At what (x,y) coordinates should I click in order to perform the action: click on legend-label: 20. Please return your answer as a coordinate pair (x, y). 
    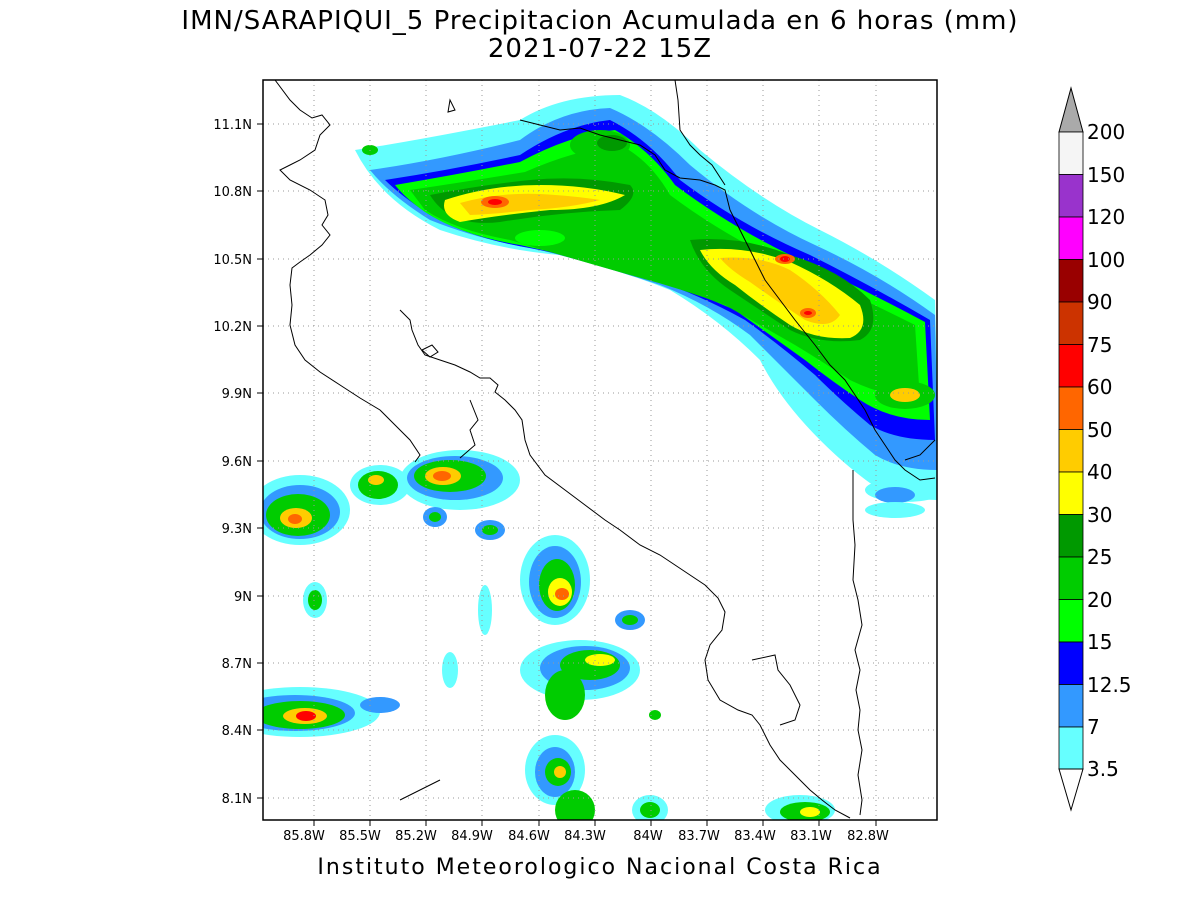
    Looking at the image, I should click on (1099, 600).